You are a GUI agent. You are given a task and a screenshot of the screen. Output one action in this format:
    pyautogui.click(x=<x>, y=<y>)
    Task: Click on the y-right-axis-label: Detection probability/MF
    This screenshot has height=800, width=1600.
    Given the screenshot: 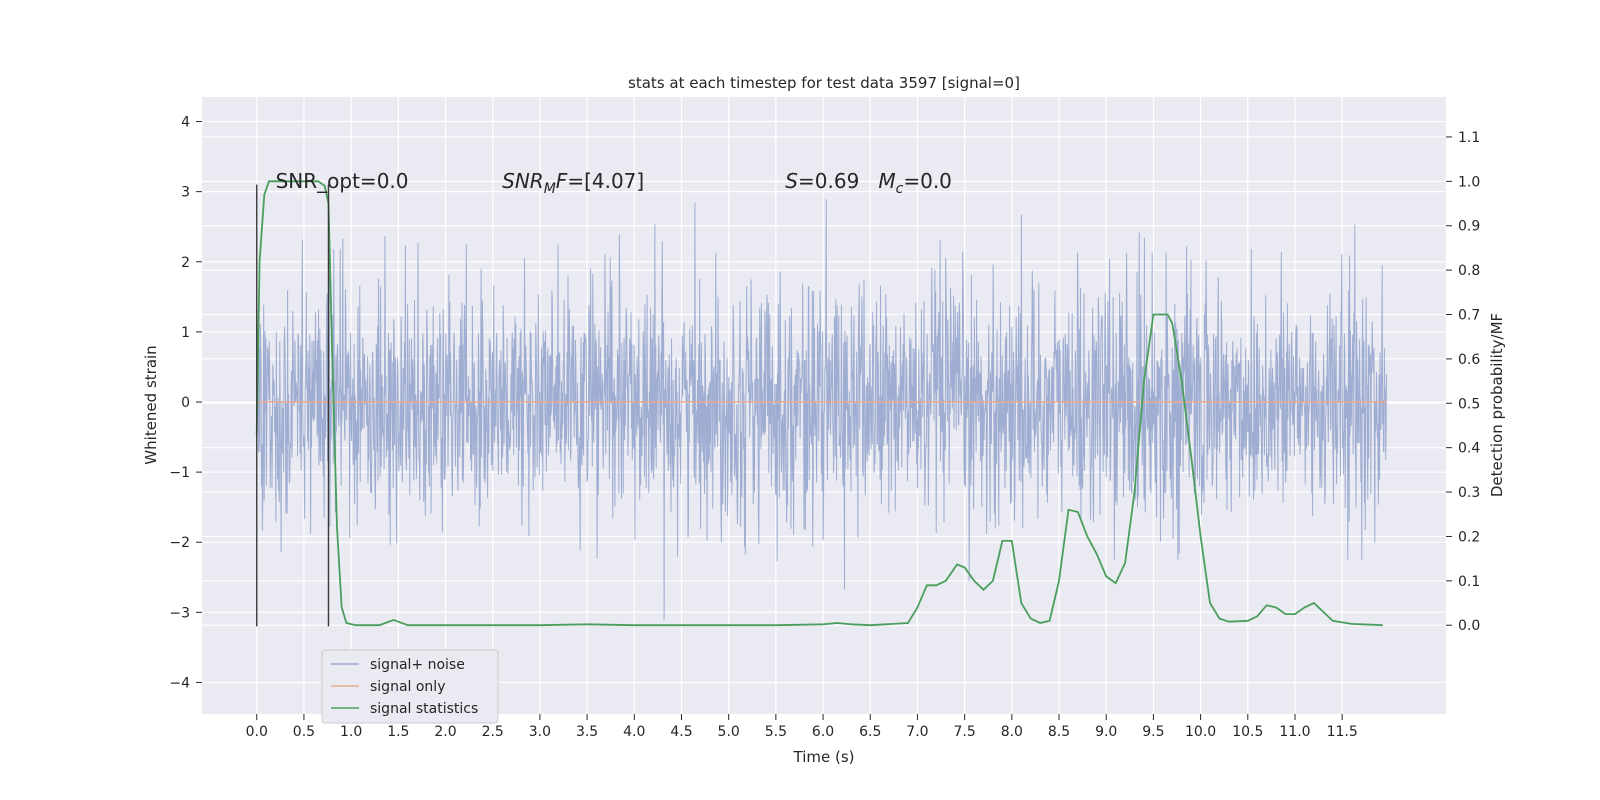 What is the action you would take?
    pyautogui.click(x=1497, y=405)
    